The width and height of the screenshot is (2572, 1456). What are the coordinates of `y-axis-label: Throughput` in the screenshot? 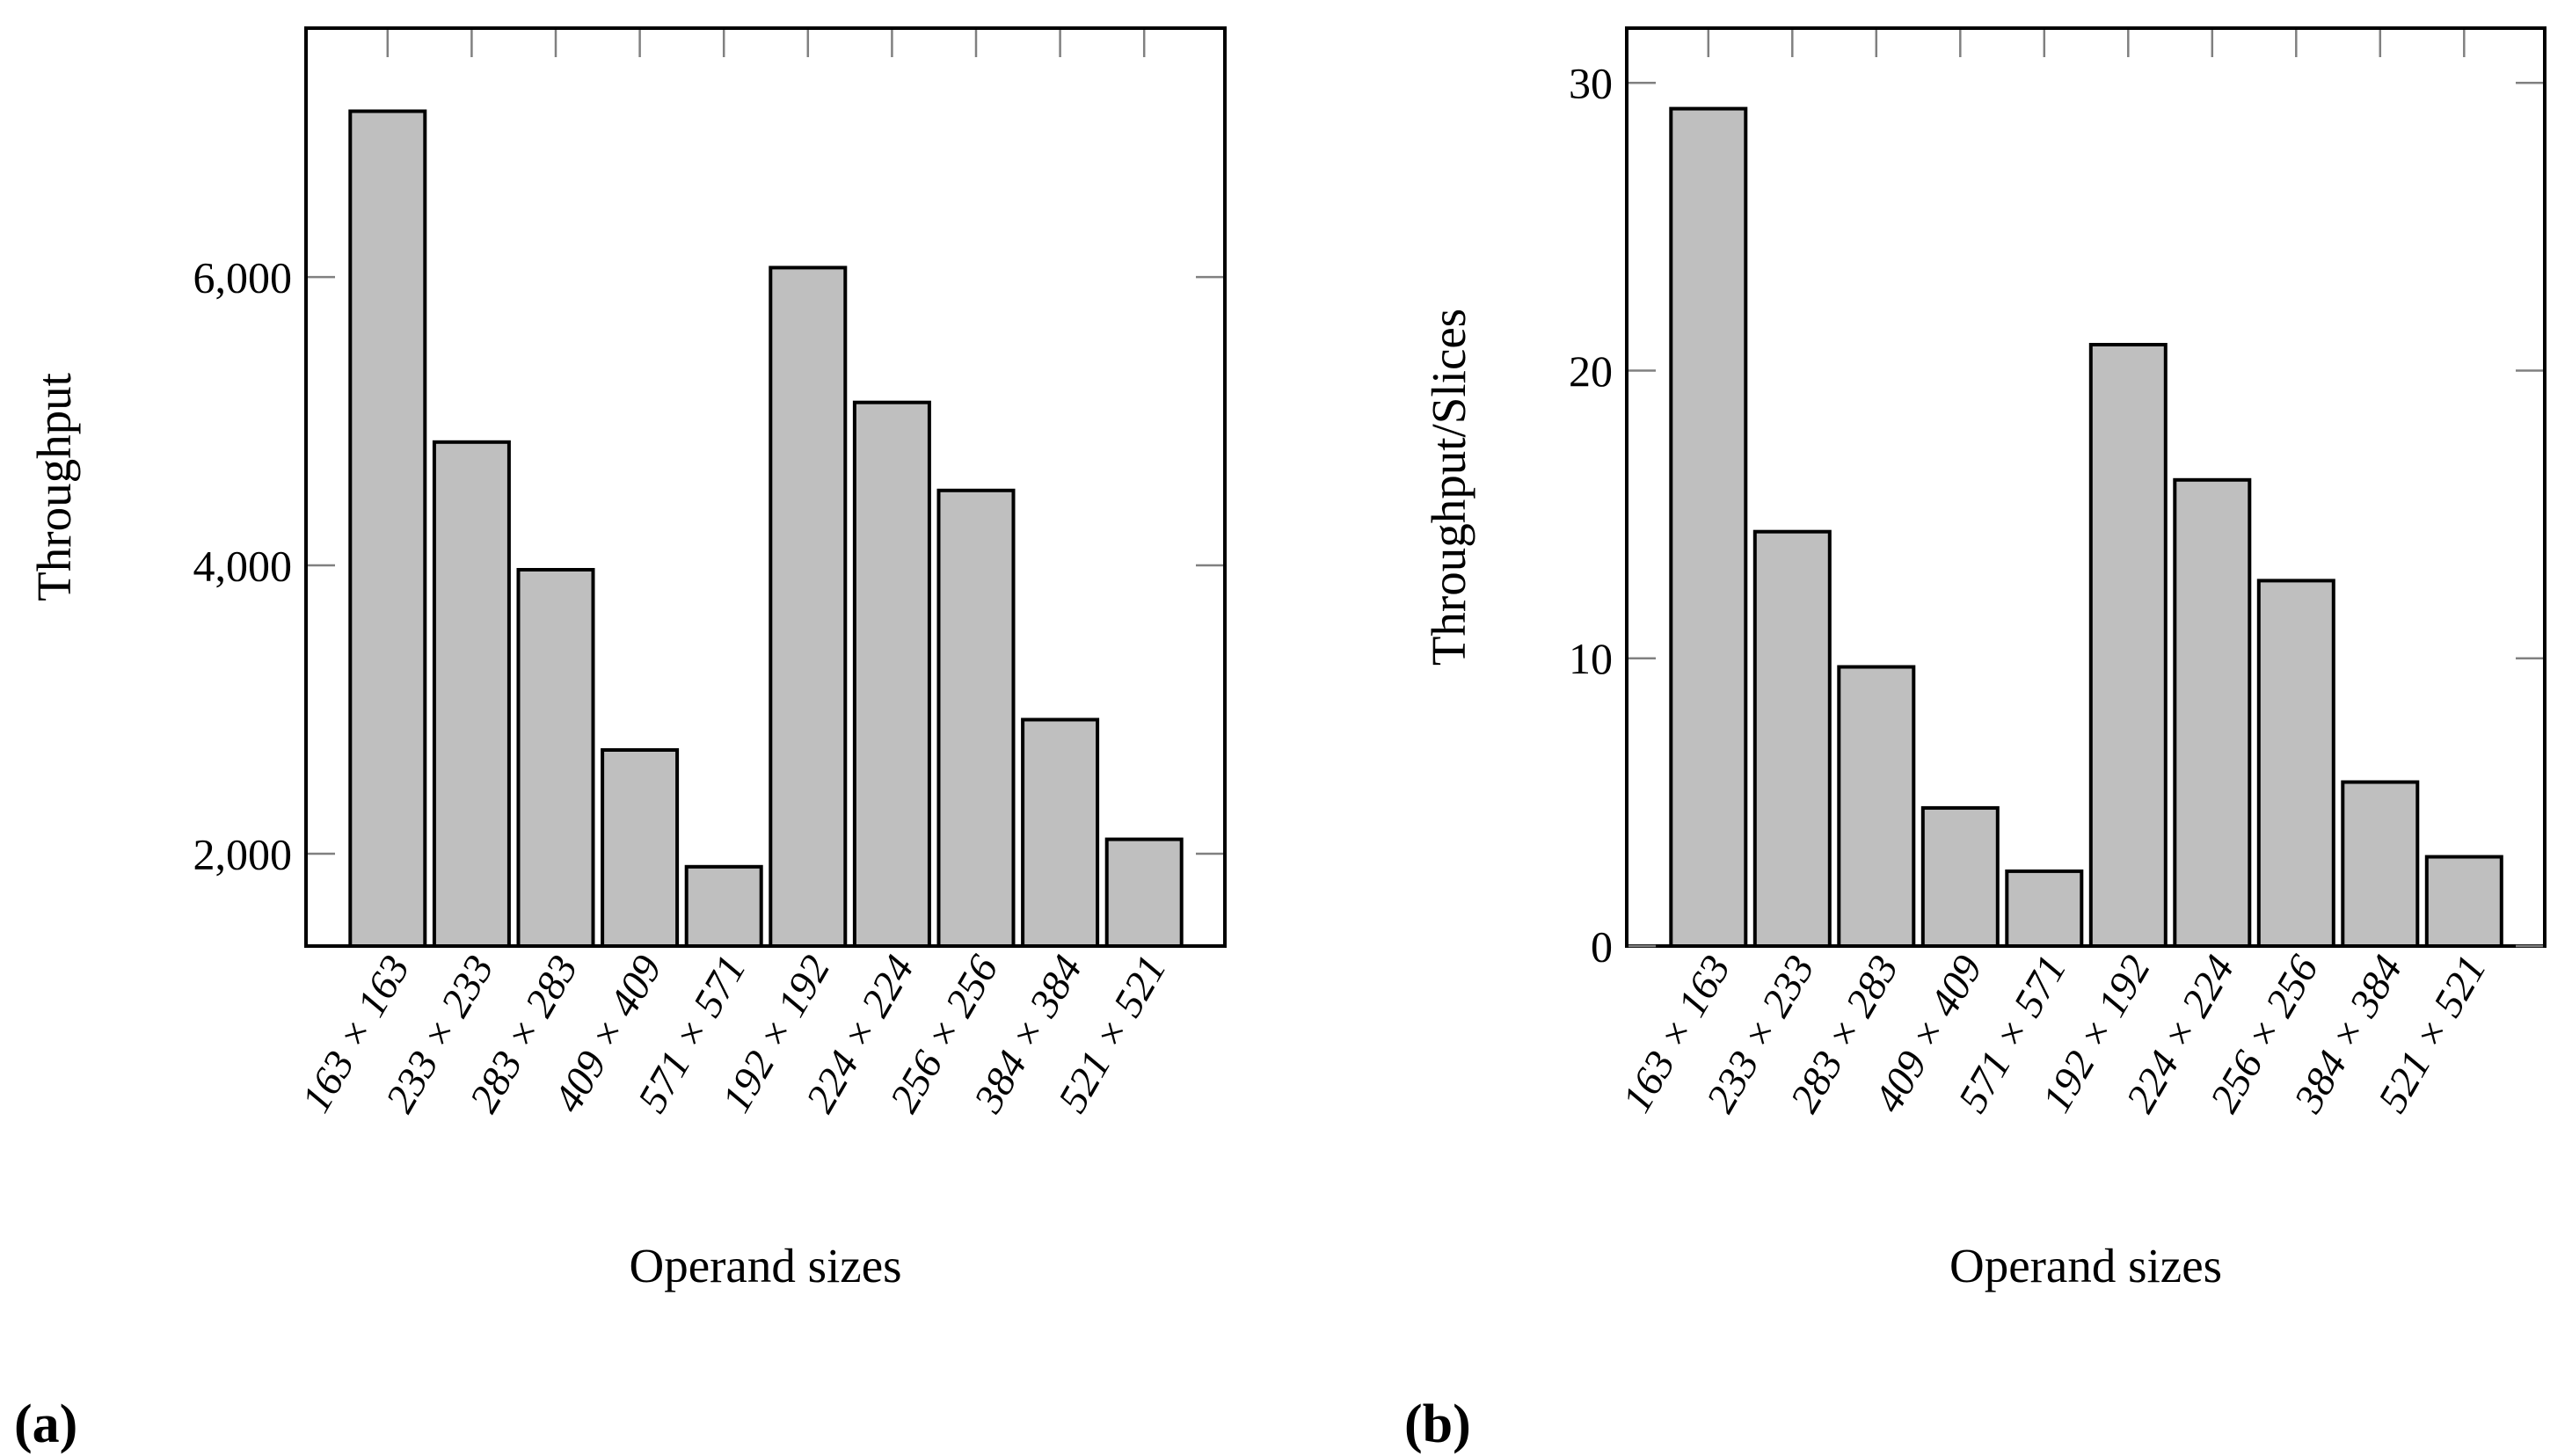 It's located at (54, 487).